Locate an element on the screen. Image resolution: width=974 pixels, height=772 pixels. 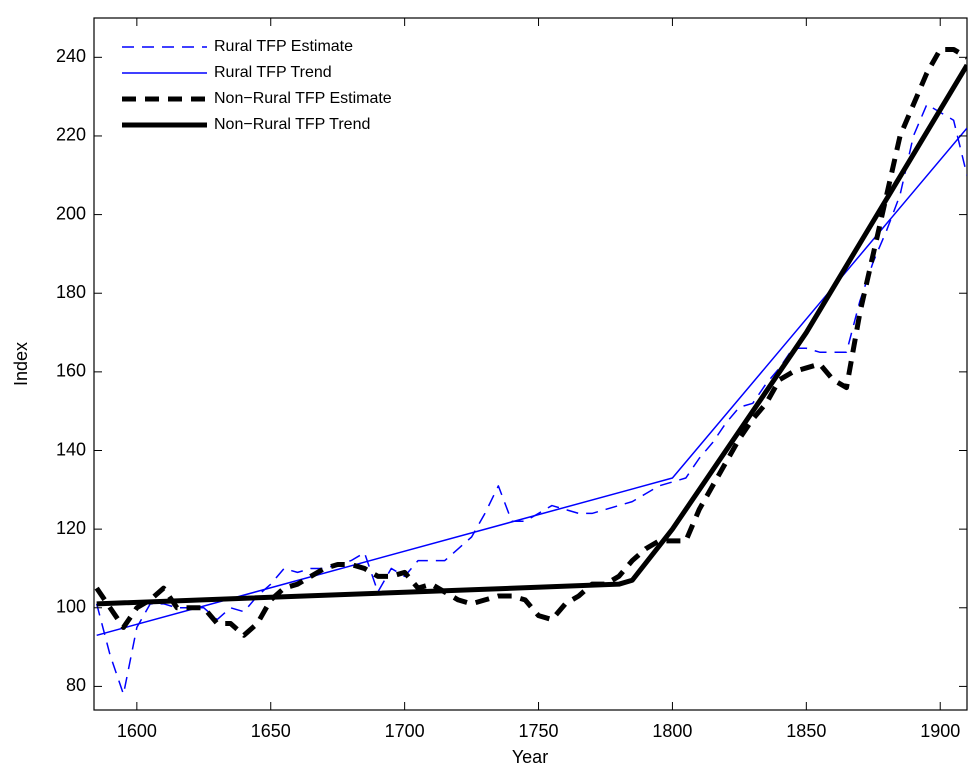
y-tick-label: 80 is located at coordinates (76, 685).